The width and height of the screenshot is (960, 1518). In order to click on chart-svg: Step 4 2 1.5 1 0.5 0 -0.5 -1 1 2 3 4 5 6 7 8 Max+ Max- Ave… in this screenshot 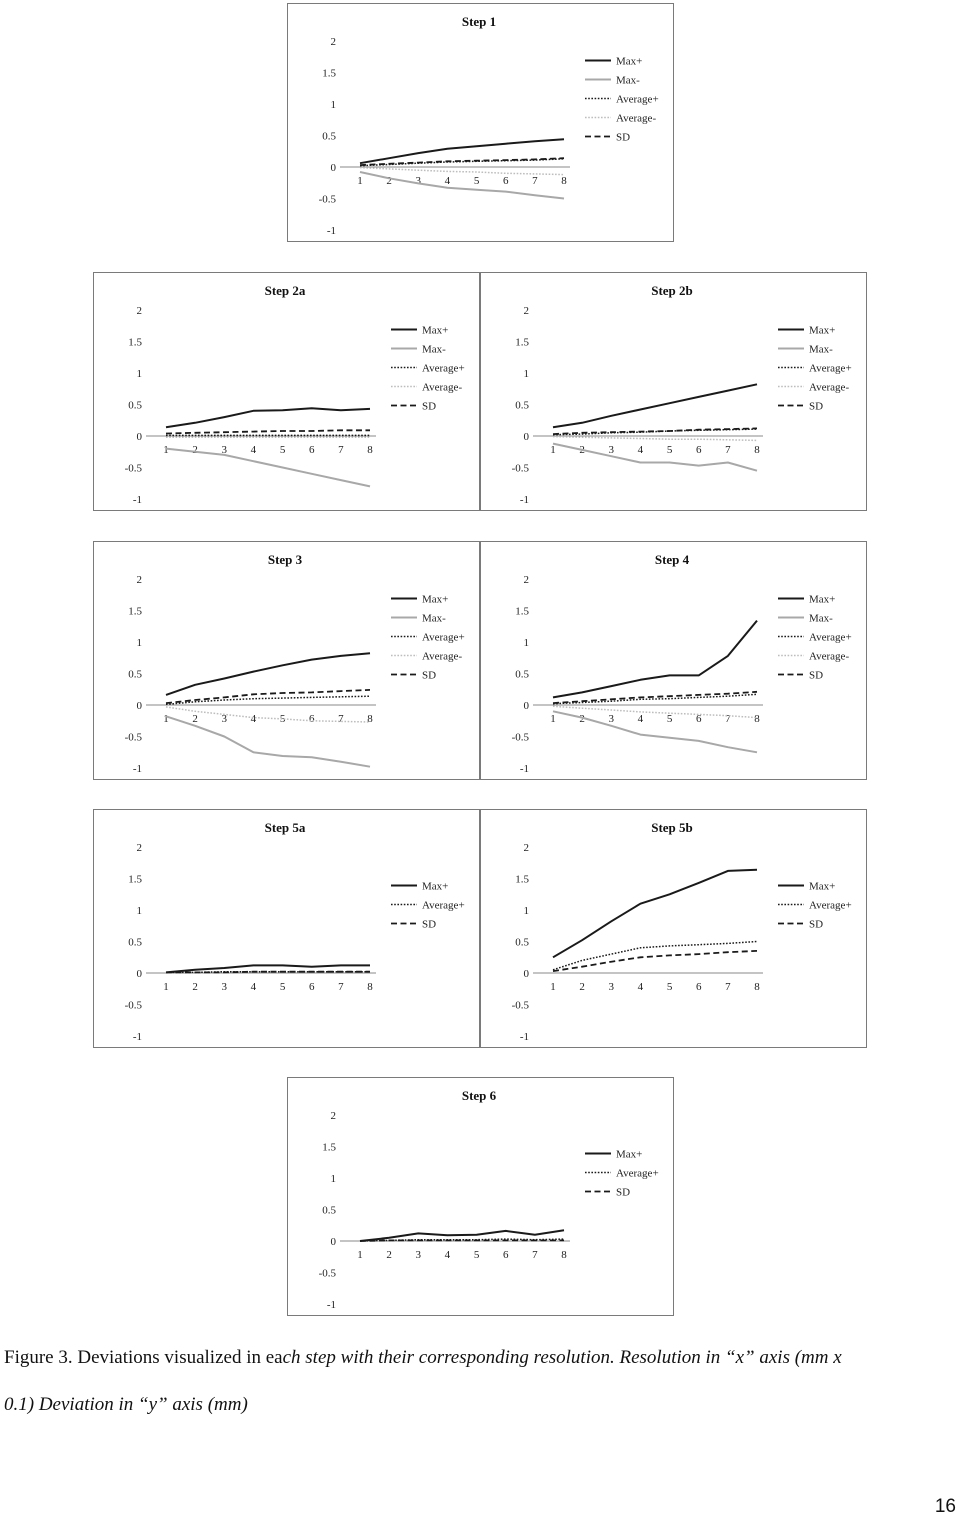, I will do `click(682, 663)`.